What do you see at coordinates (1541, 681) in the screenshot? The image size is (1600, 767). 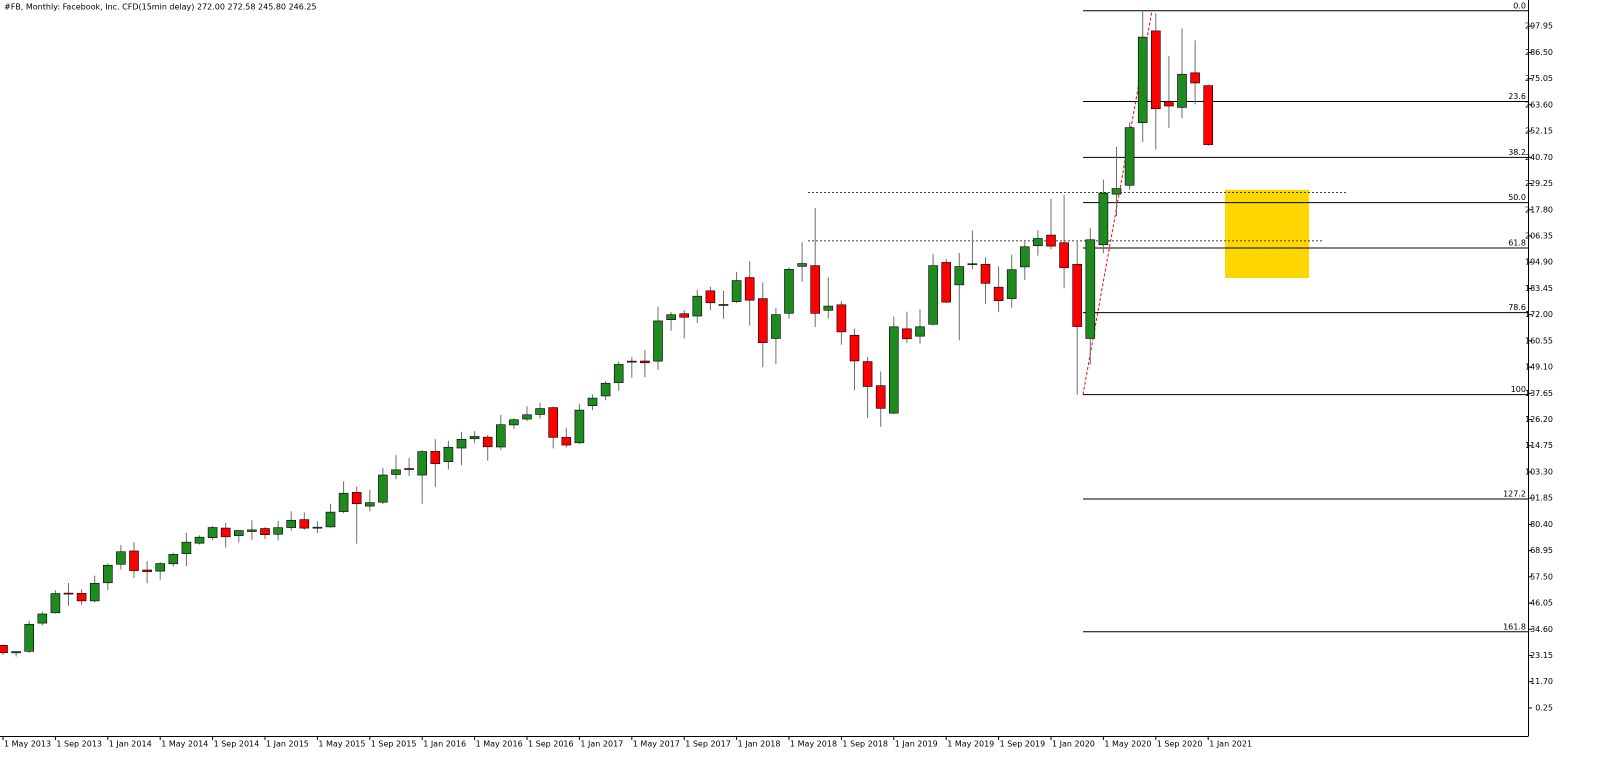 I see `y-tick-label: 11.70` at bounding box center [1541, 681].